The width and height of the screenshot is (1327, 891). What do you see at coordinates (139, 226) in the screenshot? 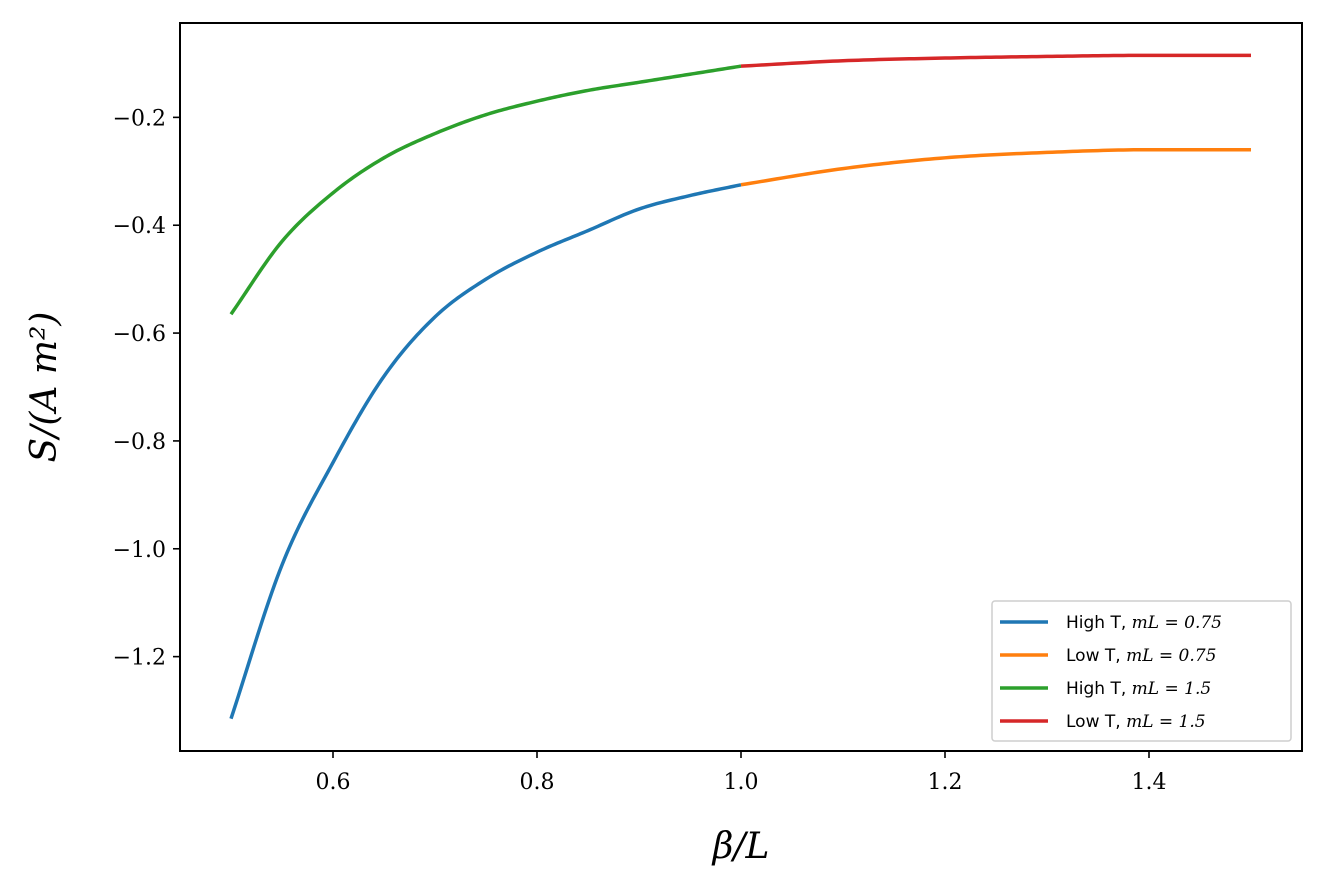
I see `y-tick-label: −0.4` at bounding box center [139, 226].